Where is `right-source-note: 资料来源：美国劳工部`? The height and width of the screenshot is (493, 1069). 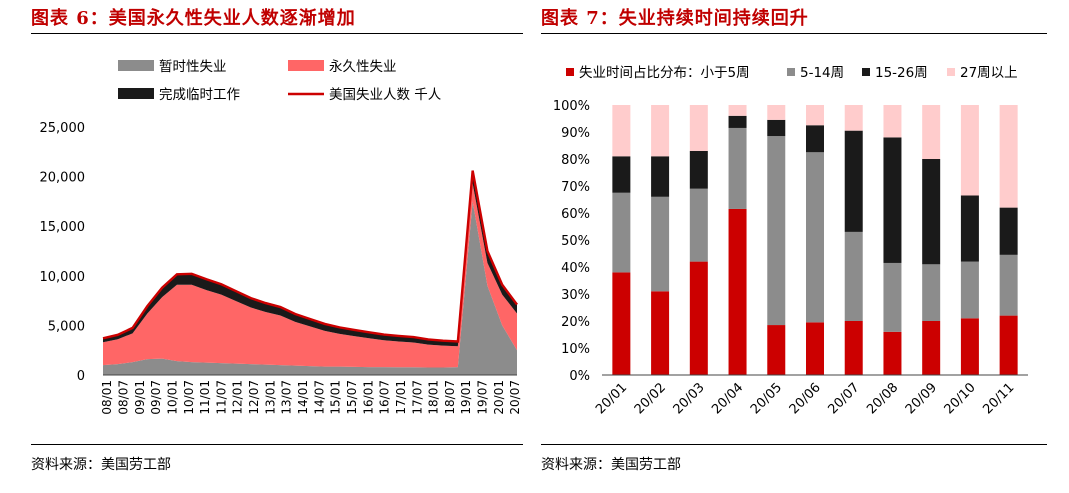
right-source-note: 资料来源：美国劳工部 is located at coordinates (611, 465).